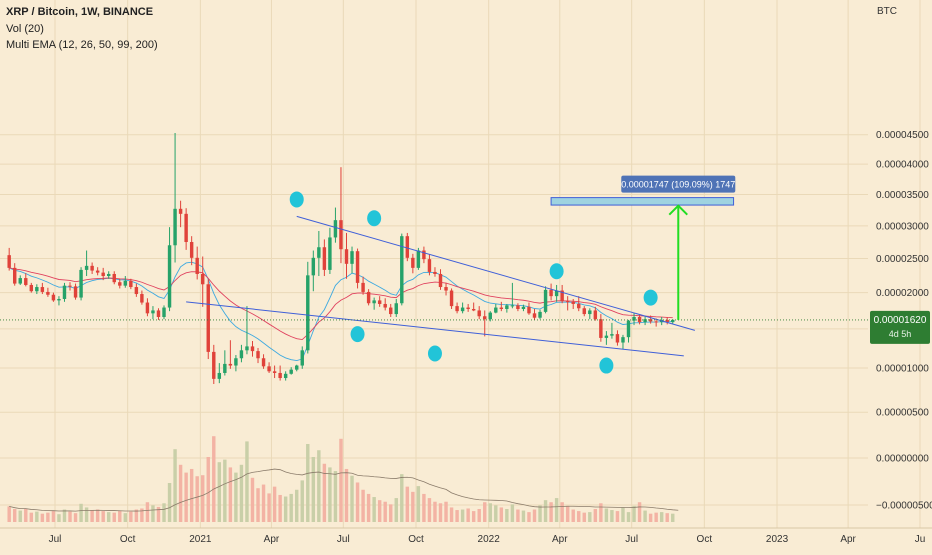 The width and height of the screenshot is (932, 555). Describe the element at coordinates (902, 135) in the screenshot. I see `y-tick-label: 0.00004500` at that location.